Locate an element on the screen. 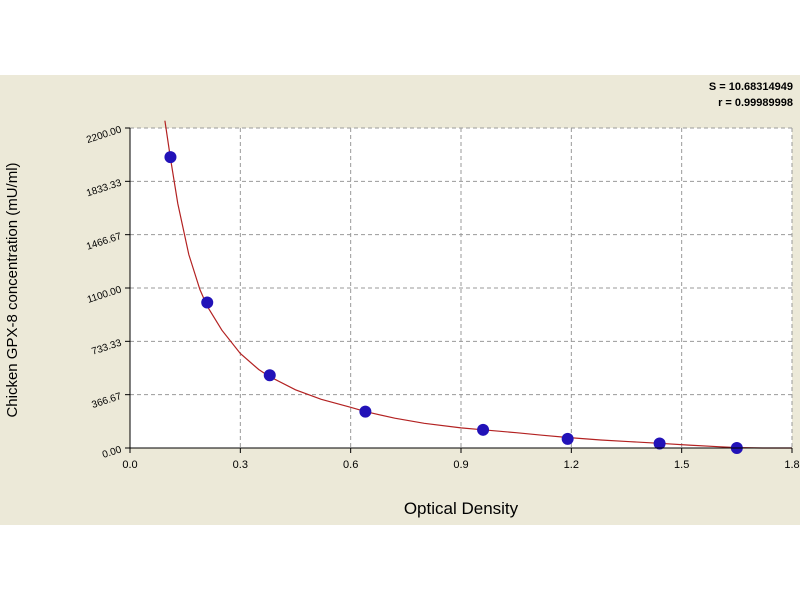 This screenshot has width=800, height=605. x-tick-label: 1.8 is located at coordinates (791, 465).